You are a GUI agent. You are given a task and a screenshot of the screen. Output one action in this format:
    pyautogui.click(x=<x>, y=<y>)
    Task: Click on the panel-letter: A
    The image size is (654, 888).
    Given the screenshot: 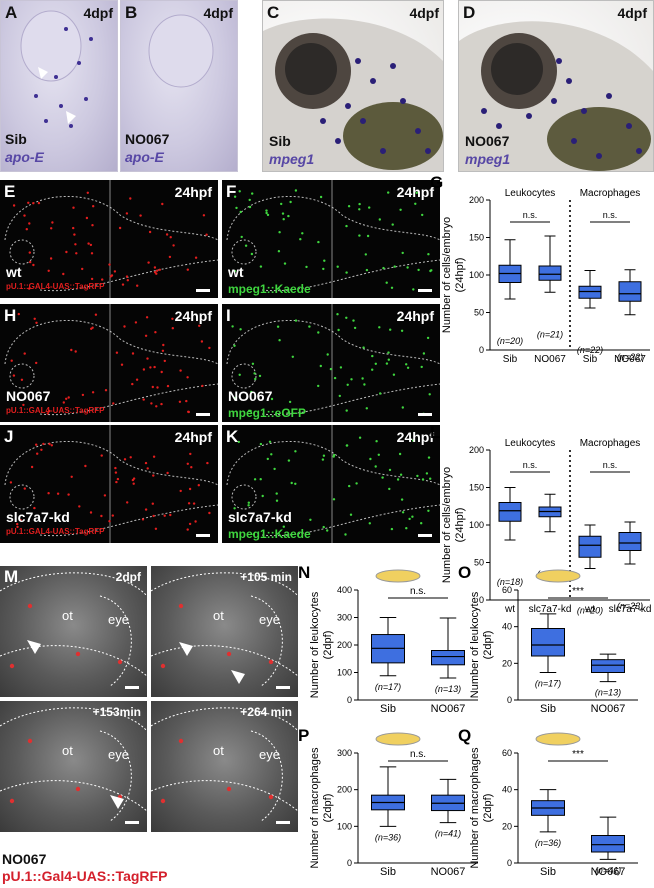 What is the action you would take?
    pyautogui.click(x=11, y=12)
    